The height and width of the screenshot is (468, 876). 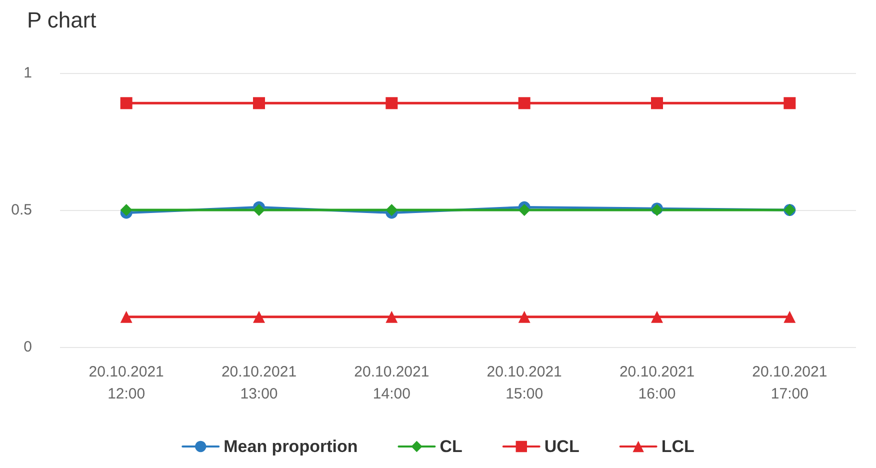 I want to click on x-tick-label: 20.10.2021 15:00, so click(x=524, y=383).